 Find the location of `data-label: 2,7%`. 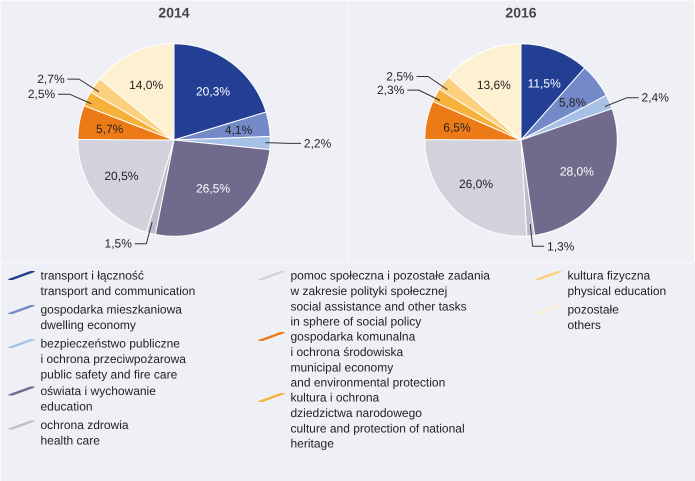

data-label: 2,7% is located at coordinates (51, 79).